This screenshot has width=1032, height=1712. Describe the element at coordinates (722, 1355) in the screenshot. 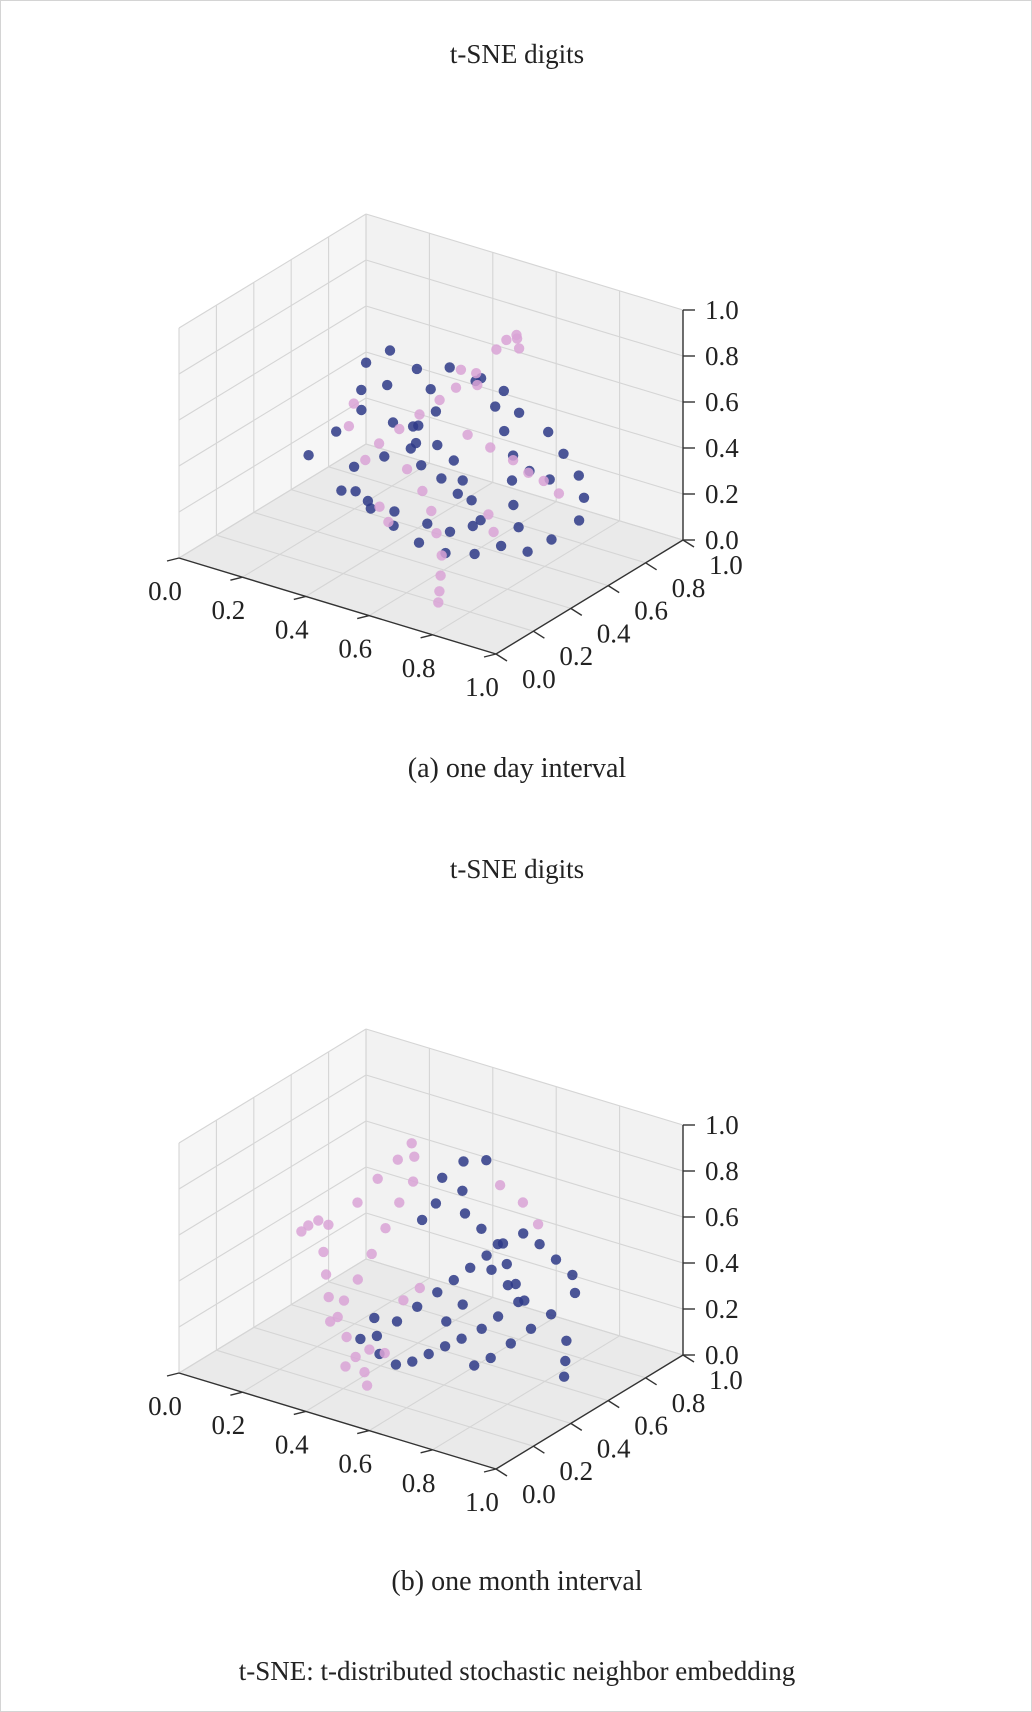

I see `z-tick-label: 0.0` at that location.